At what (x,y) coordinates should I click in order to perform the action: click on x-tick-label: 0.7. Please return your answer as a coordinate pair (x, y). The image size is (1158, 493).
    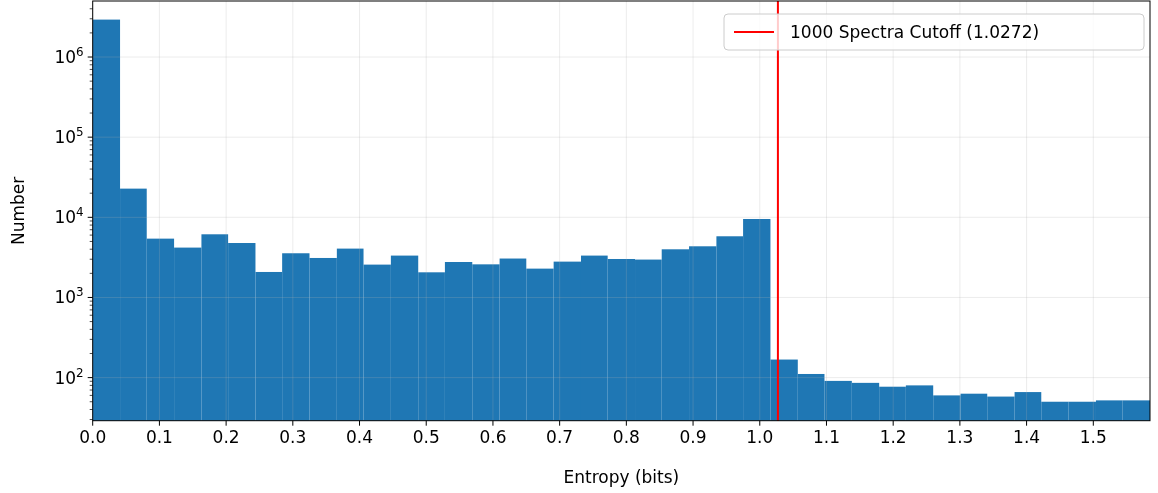
    Looking at the image, I should click on (560, 436).